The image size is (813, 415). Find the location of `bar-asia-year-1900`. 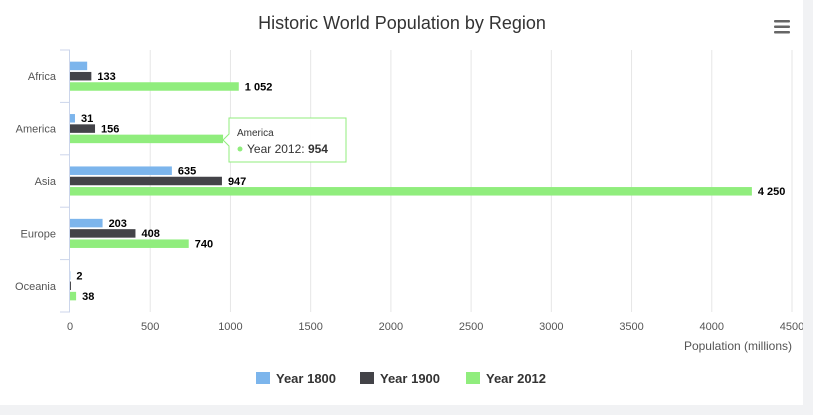

bar-asia-year-1900 is located at coordinates (146, 181).